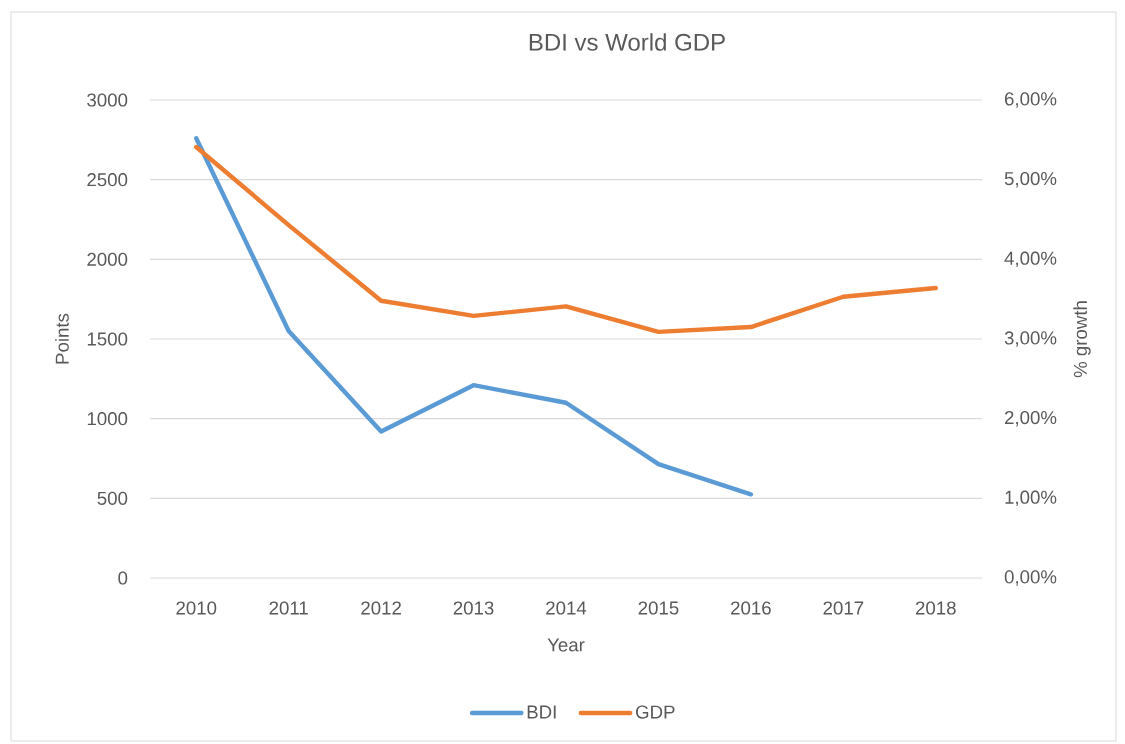  What do you see at coordinates (381, 608) in the screenshot?
I see `x-tick-label: 2012` at bounding box center [381, 608].